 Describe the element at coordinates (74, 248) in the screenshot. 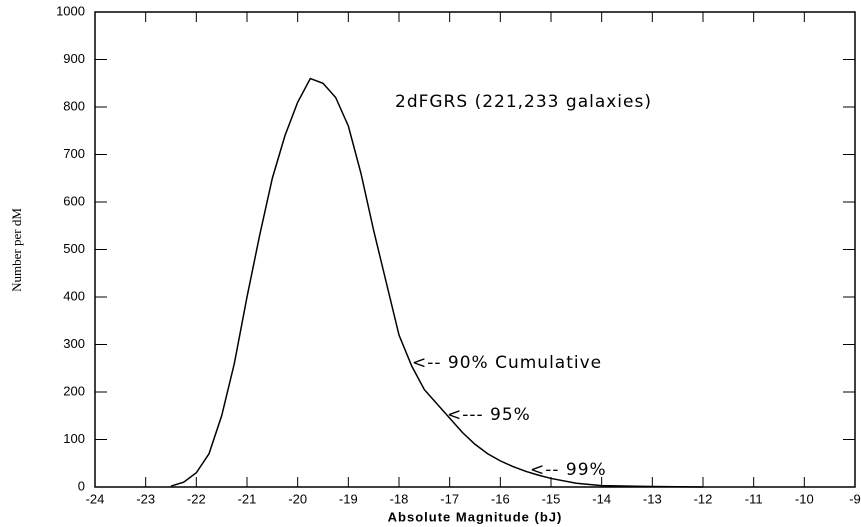

I see `y-tick-label: 500` at that location.